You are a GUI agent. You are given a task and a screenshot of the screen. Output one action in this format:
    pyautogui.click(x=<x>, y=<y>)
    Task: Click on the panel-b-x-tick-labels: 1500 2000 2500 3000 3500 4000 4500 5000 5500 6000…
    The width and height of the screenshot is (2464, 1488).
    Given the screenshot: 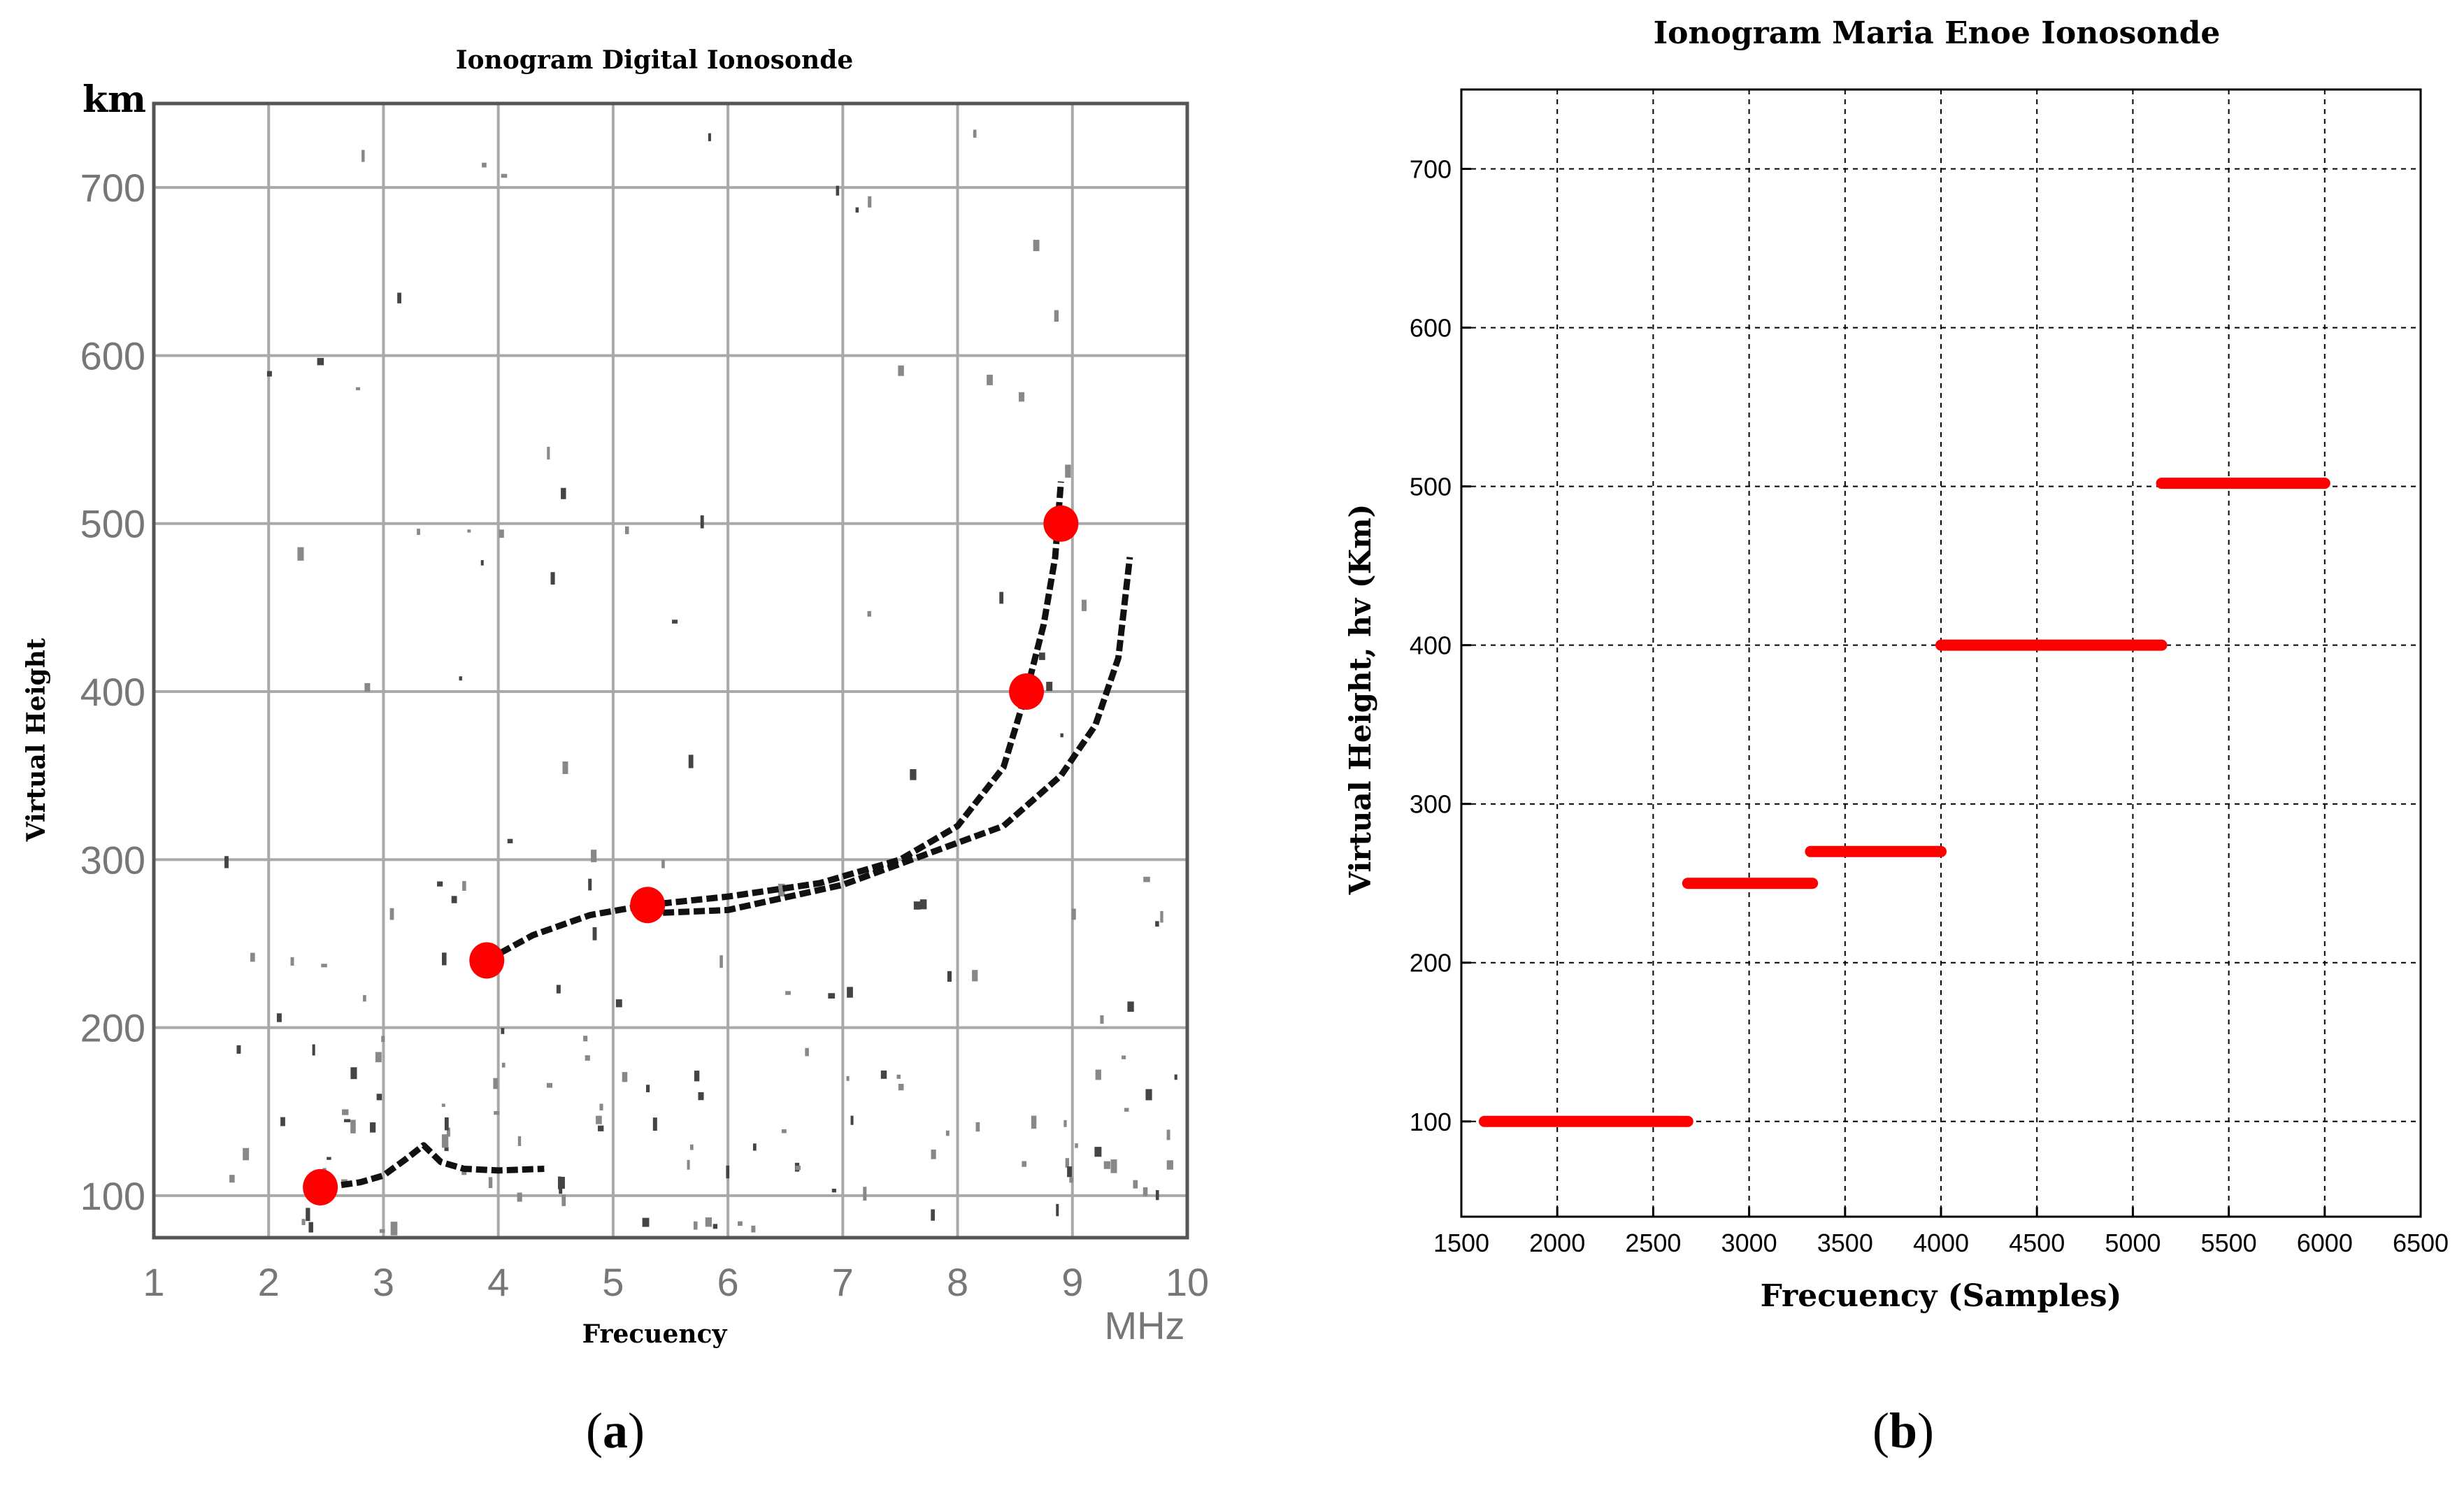 What is the action you would take?
    pyautogui.click(x=1941, y=1243)
    